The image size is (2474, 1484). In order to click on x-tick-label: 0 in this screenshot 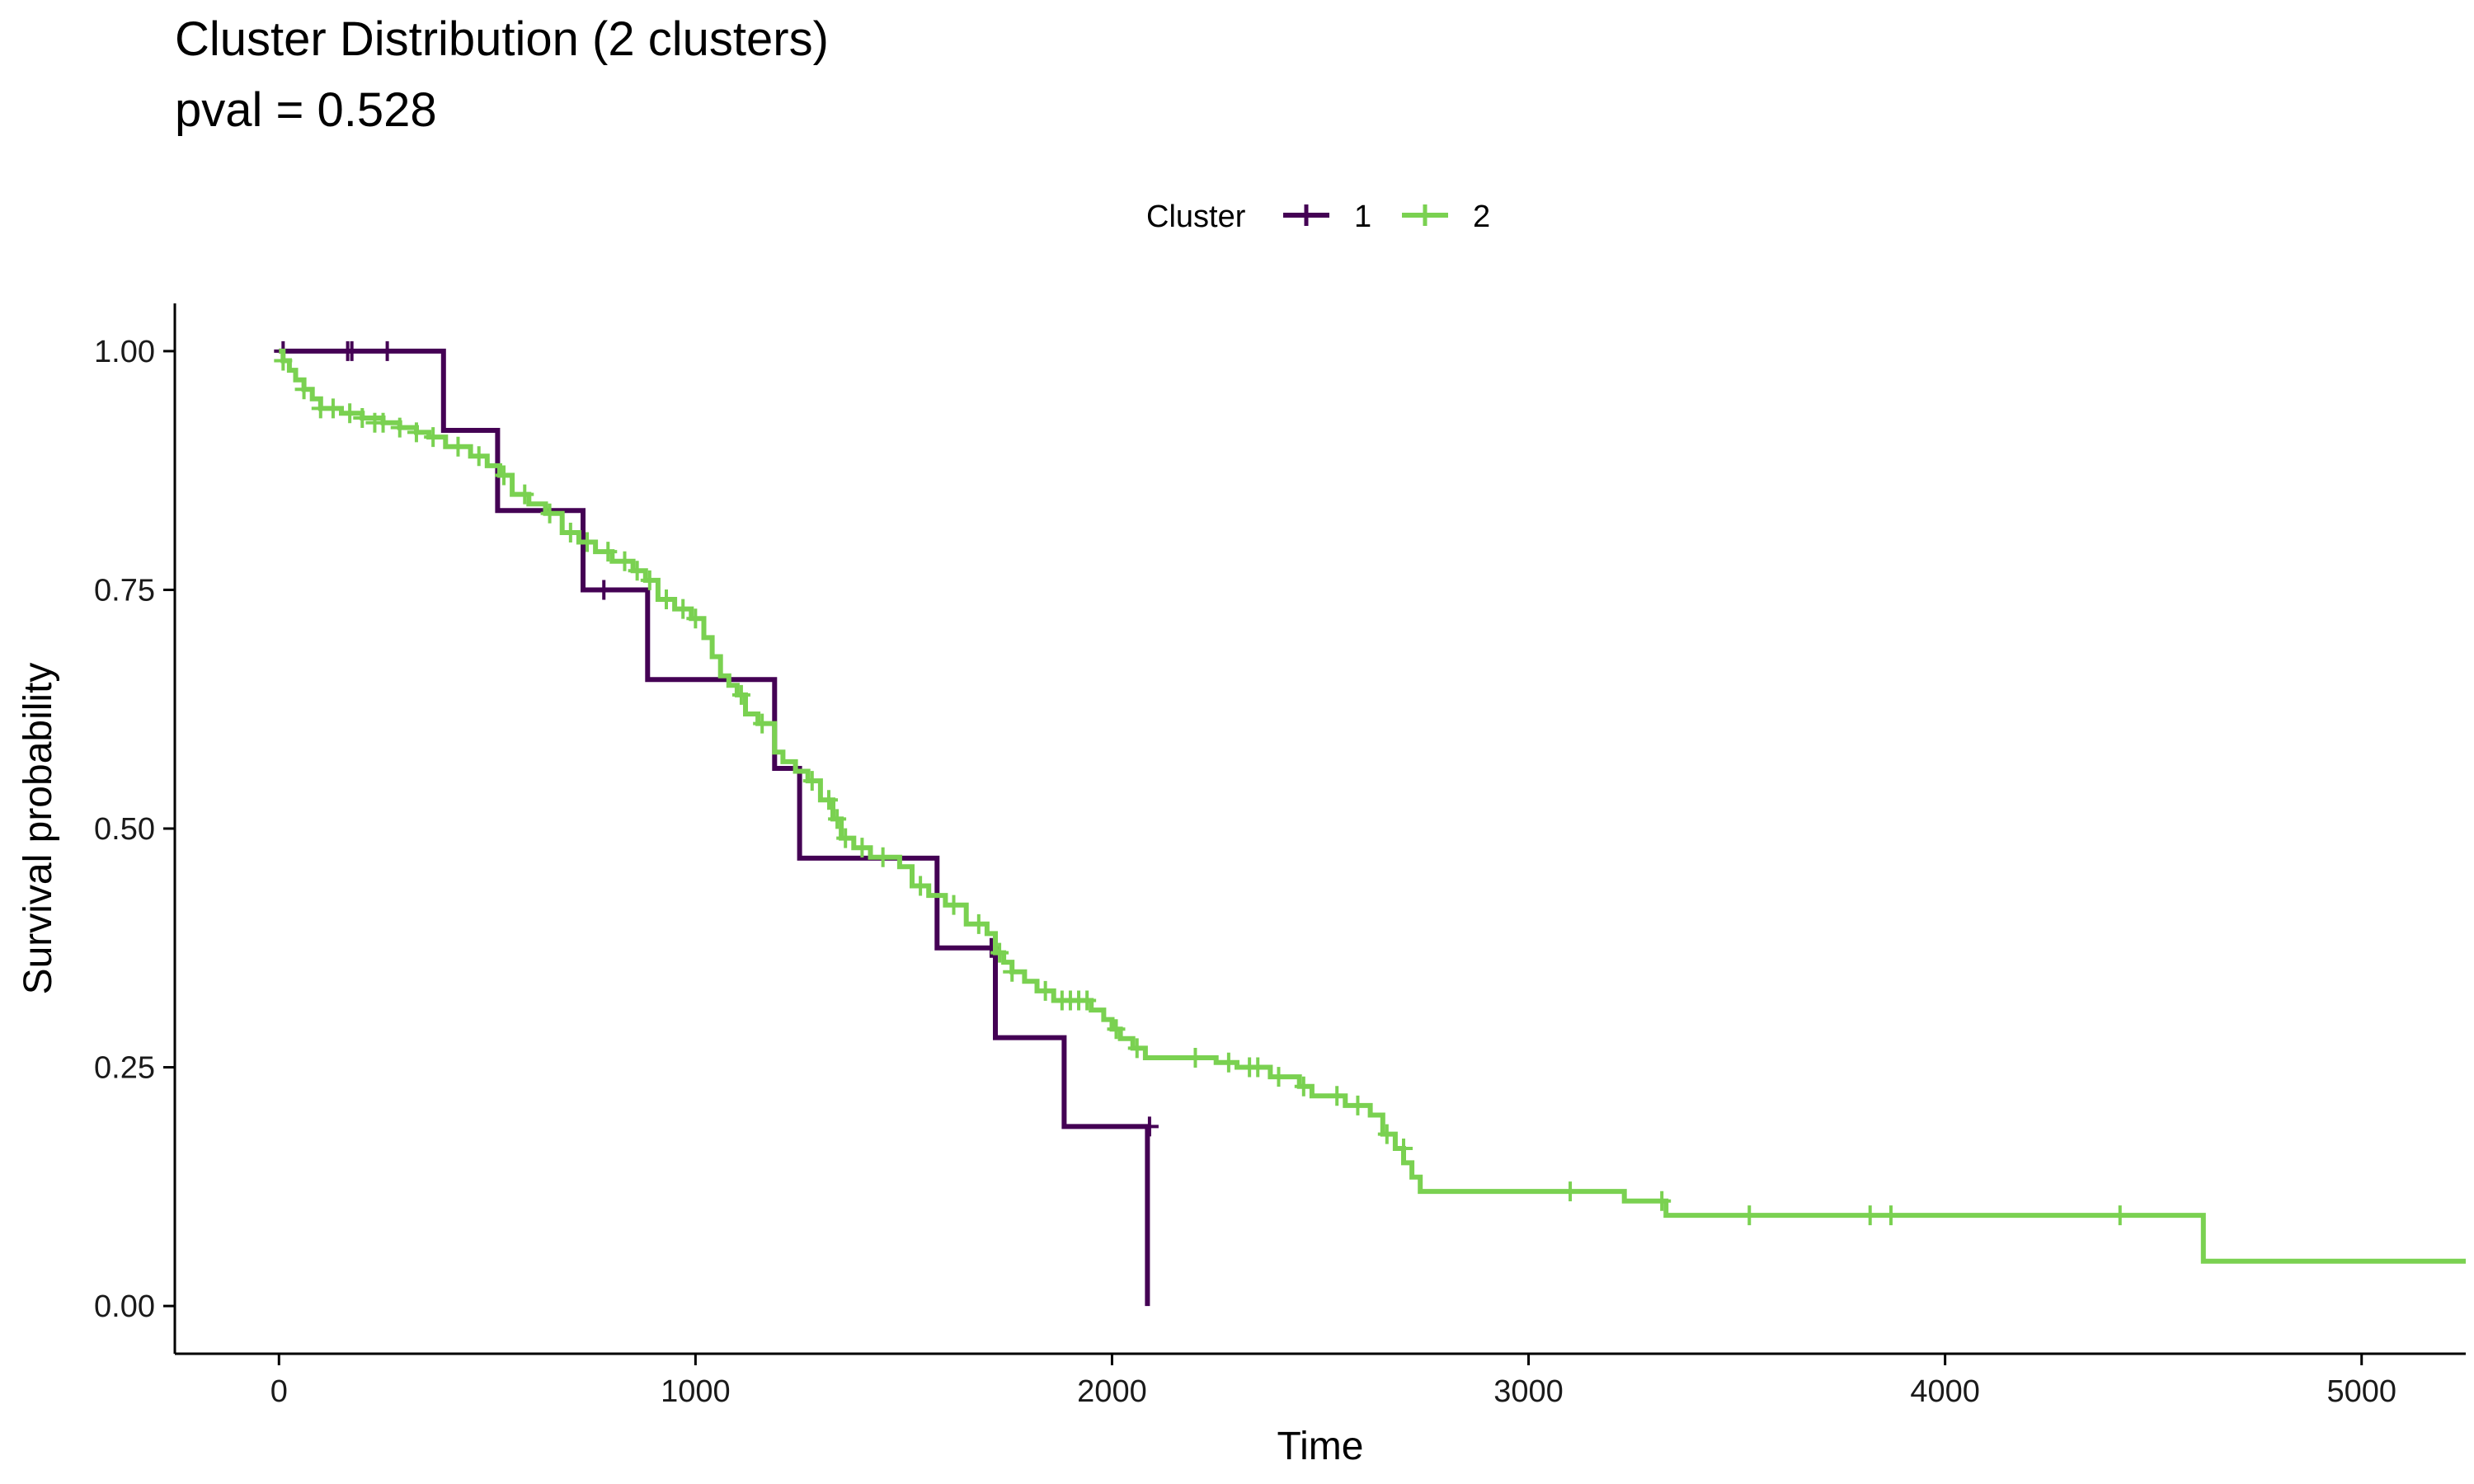, I will do `click(279, 1391)`.